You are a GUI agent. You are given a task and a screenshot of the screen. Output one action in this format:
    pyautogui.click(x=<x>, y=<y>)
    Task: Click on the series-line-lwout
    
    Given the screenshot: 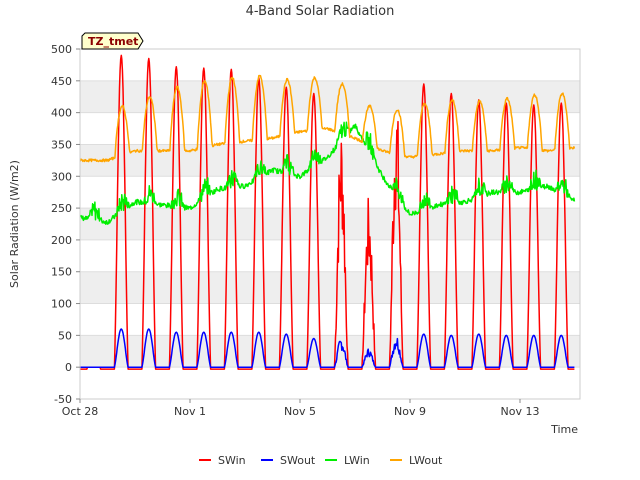 What is the action you would take?
    pyautogui.click(x=327, y=118)
    